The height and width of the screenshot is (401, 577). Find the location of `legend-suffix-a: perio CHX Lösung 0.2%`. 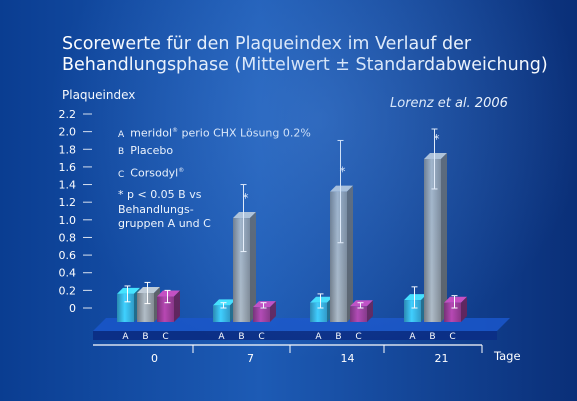

legend-suffix-a: perio CHX Lösung 0.2% is located at coordinates (244, 133).